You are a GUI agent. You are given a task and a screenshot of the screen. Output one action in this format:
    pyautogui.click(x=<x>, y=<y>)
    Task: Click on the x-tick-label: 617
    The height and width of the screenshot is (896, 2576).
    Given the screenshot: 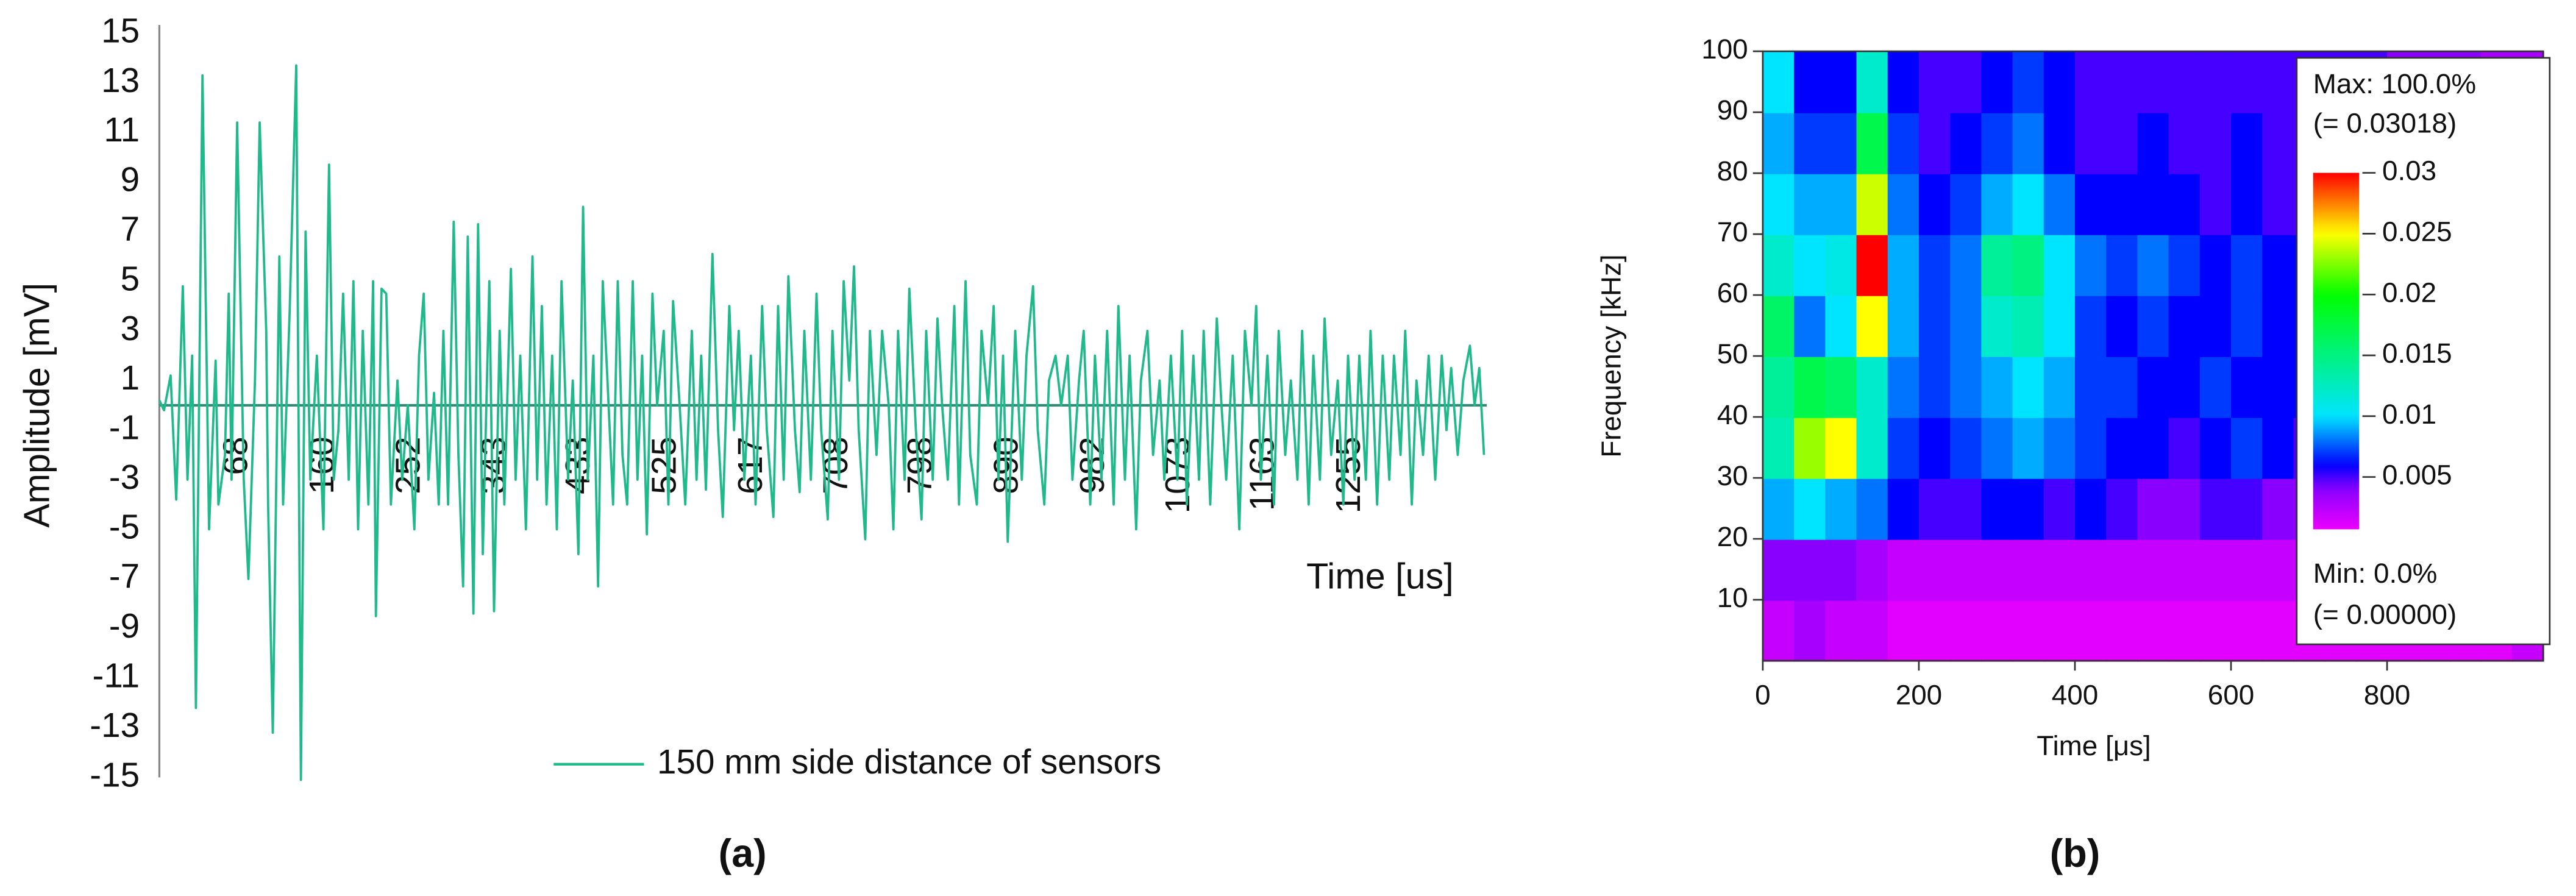 What is the action you would take?
    pyautogui.click(x=750, y=465)
    